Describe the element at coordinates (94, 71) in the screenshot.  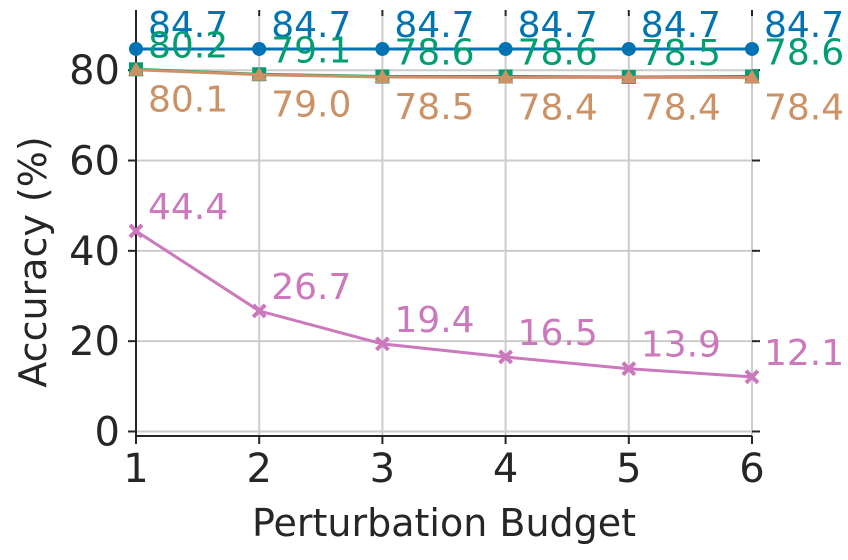
I see `y-tick-label: 80` at that location.